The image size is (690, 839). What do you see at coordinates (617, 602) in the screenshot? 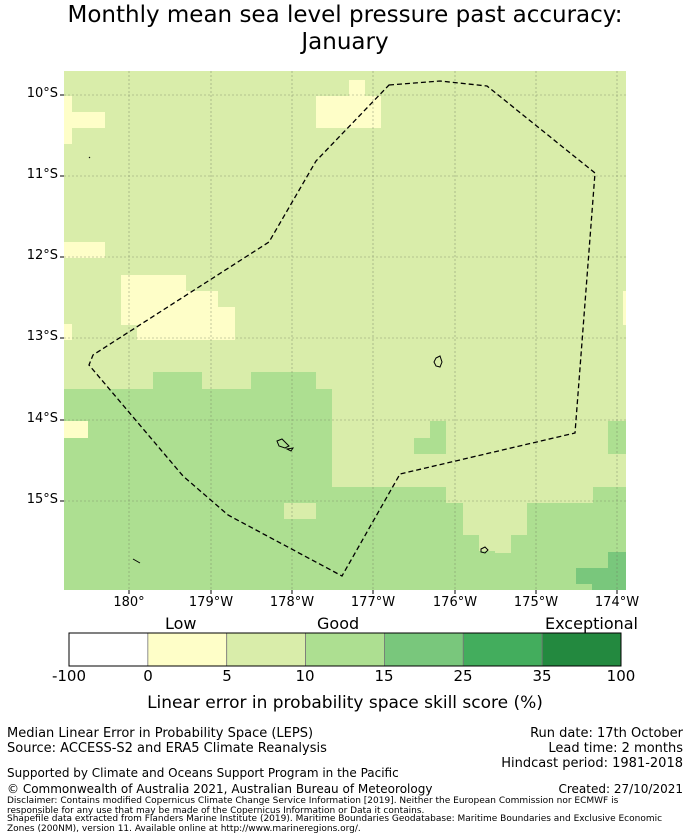
I see `lon-label-174w: 174°W` at bounding box center [617, 602].